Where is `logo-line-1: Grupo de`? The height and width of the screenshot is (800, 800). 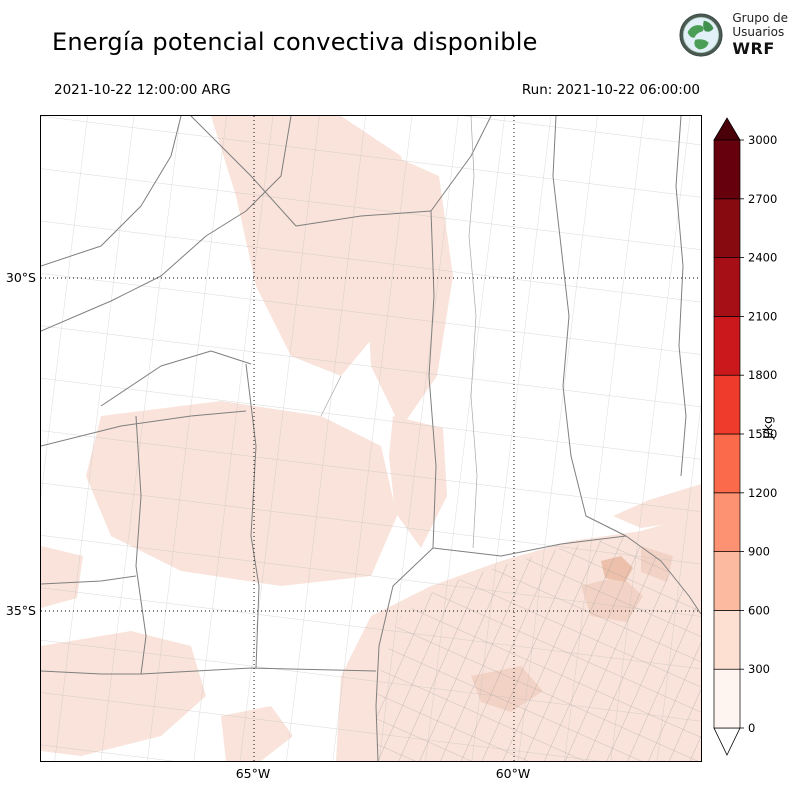 logo-line-1: Grupo de is located at coordinates (760, 18).